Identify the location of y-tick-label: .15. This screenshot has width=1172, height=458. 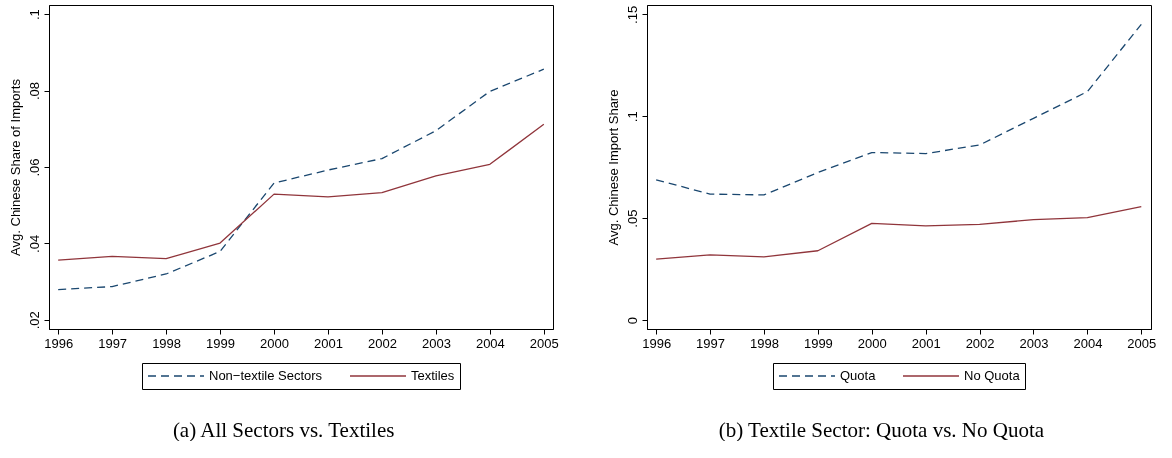
(632, 14).